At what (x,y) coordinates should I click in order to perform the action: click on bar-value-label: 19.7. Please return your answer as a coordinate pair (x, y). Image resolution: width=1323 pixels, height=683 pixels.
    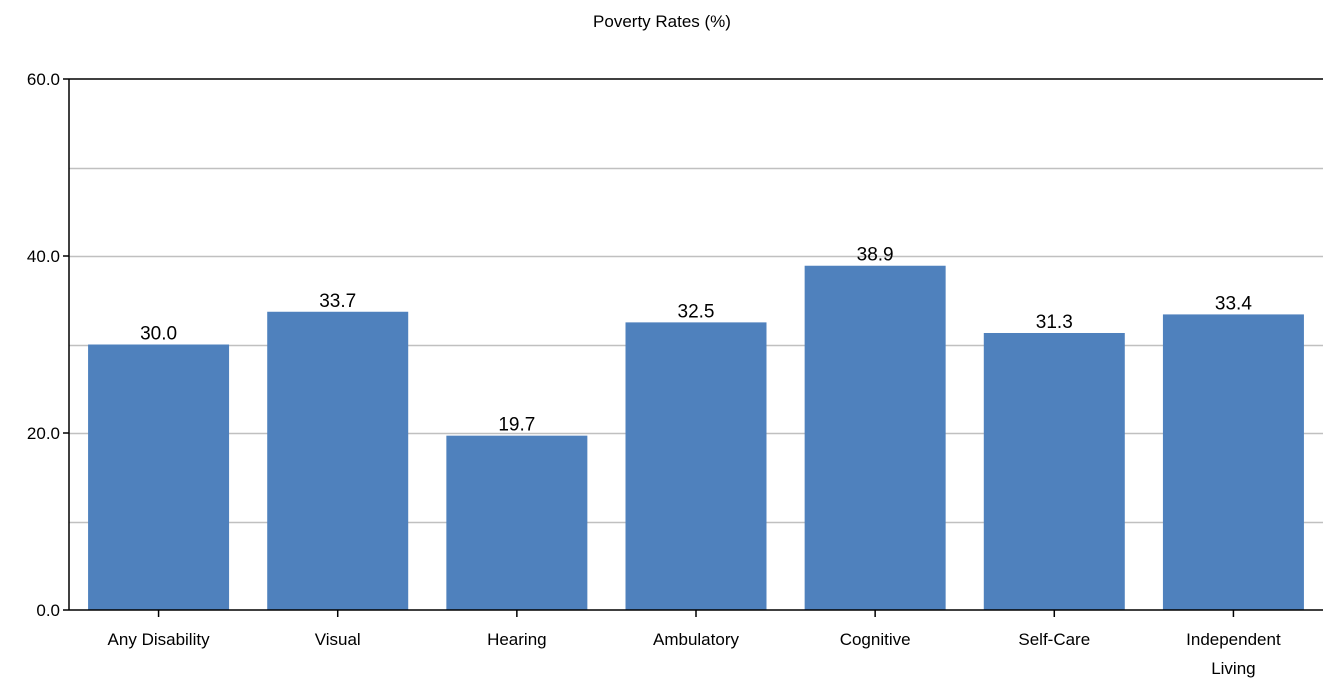
    Looking at the image, I should click on (516, 425).